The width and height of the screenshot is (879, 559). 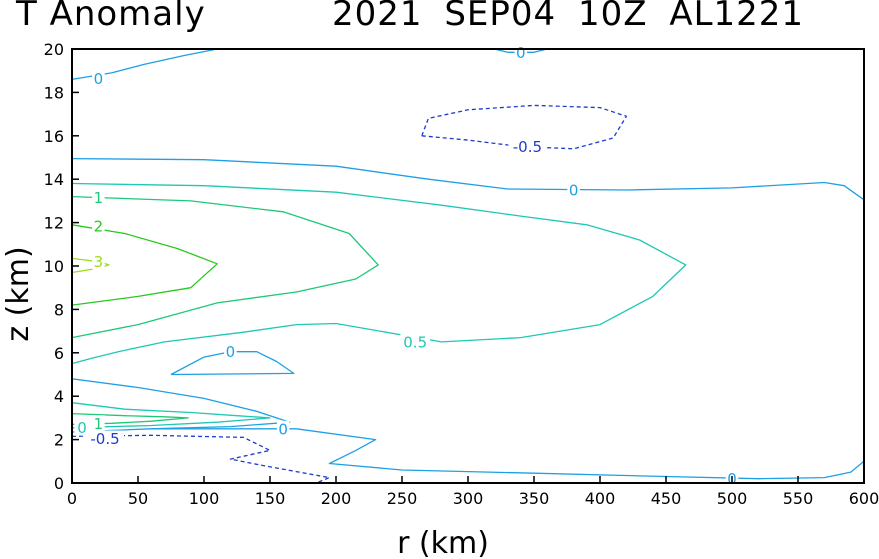 What do you see at coordinates (666, 498) in the screenshot?
I see `x-tick-label: 450` at bounding box center [666, 498].